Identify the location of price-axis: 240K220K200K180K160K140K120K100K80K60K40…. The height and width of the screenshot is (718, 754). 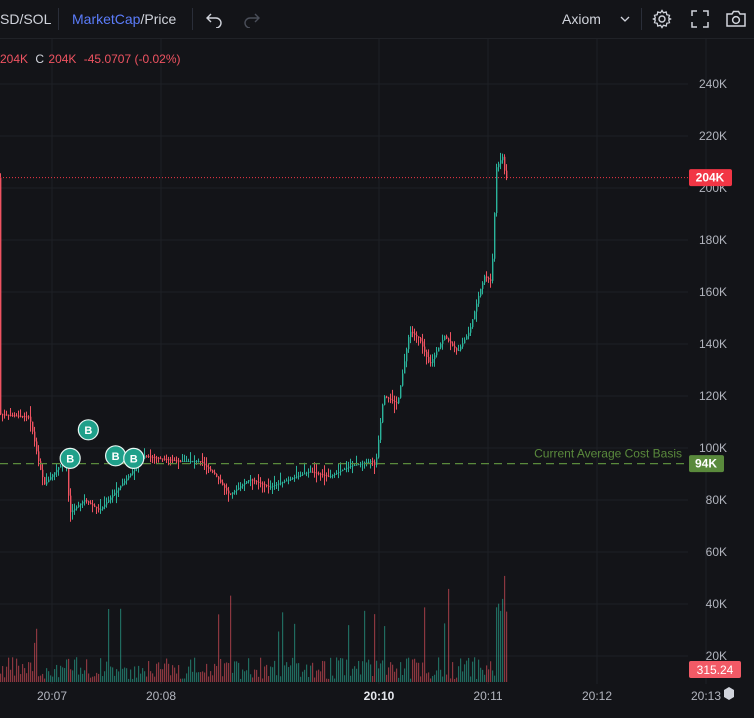
(713, 370).